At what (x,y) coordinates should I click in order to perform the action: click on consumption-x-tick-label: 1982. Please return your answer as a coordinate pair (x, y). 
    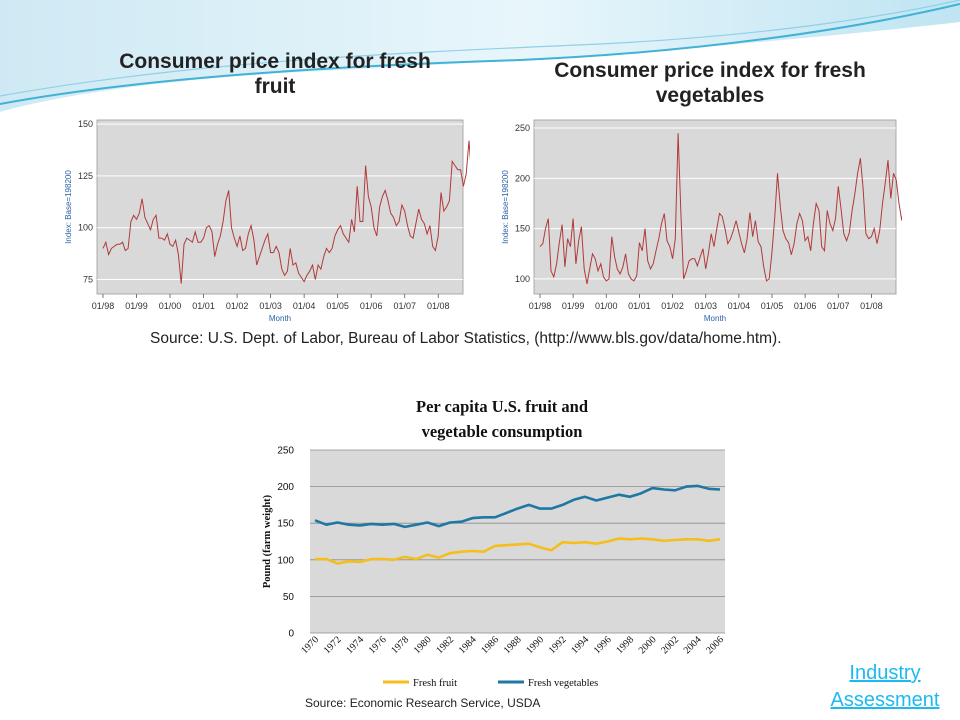
    Looking at the image, I should click on (445, 645).